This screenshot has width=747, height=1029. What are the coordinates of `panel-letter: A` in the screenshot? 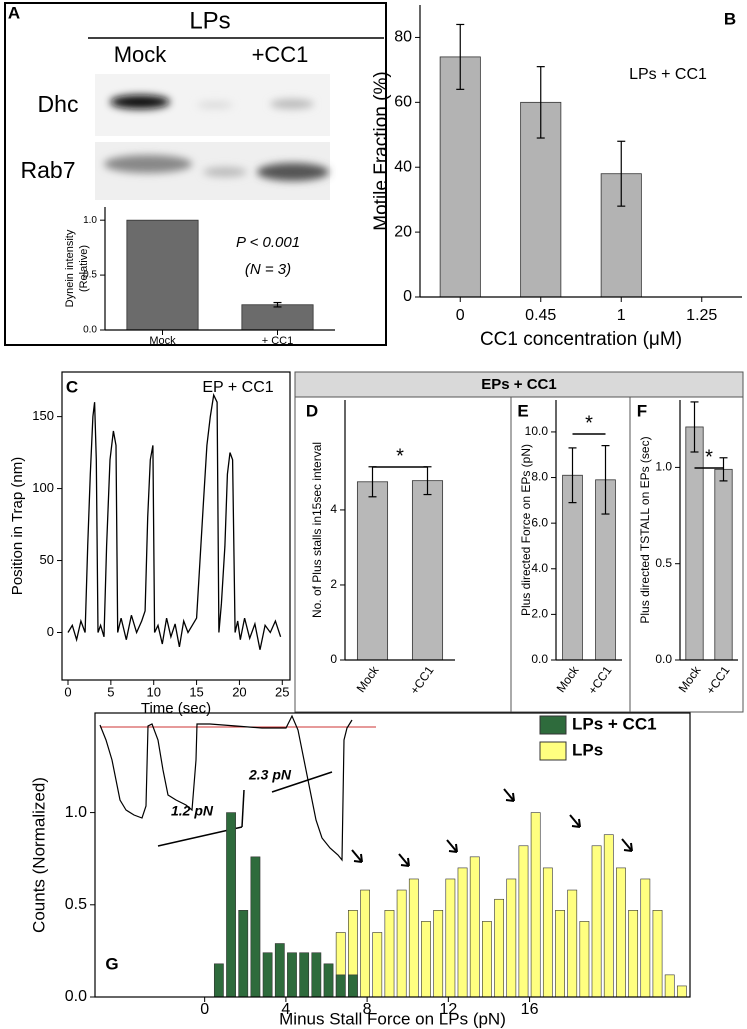 It's located at (14, 12).